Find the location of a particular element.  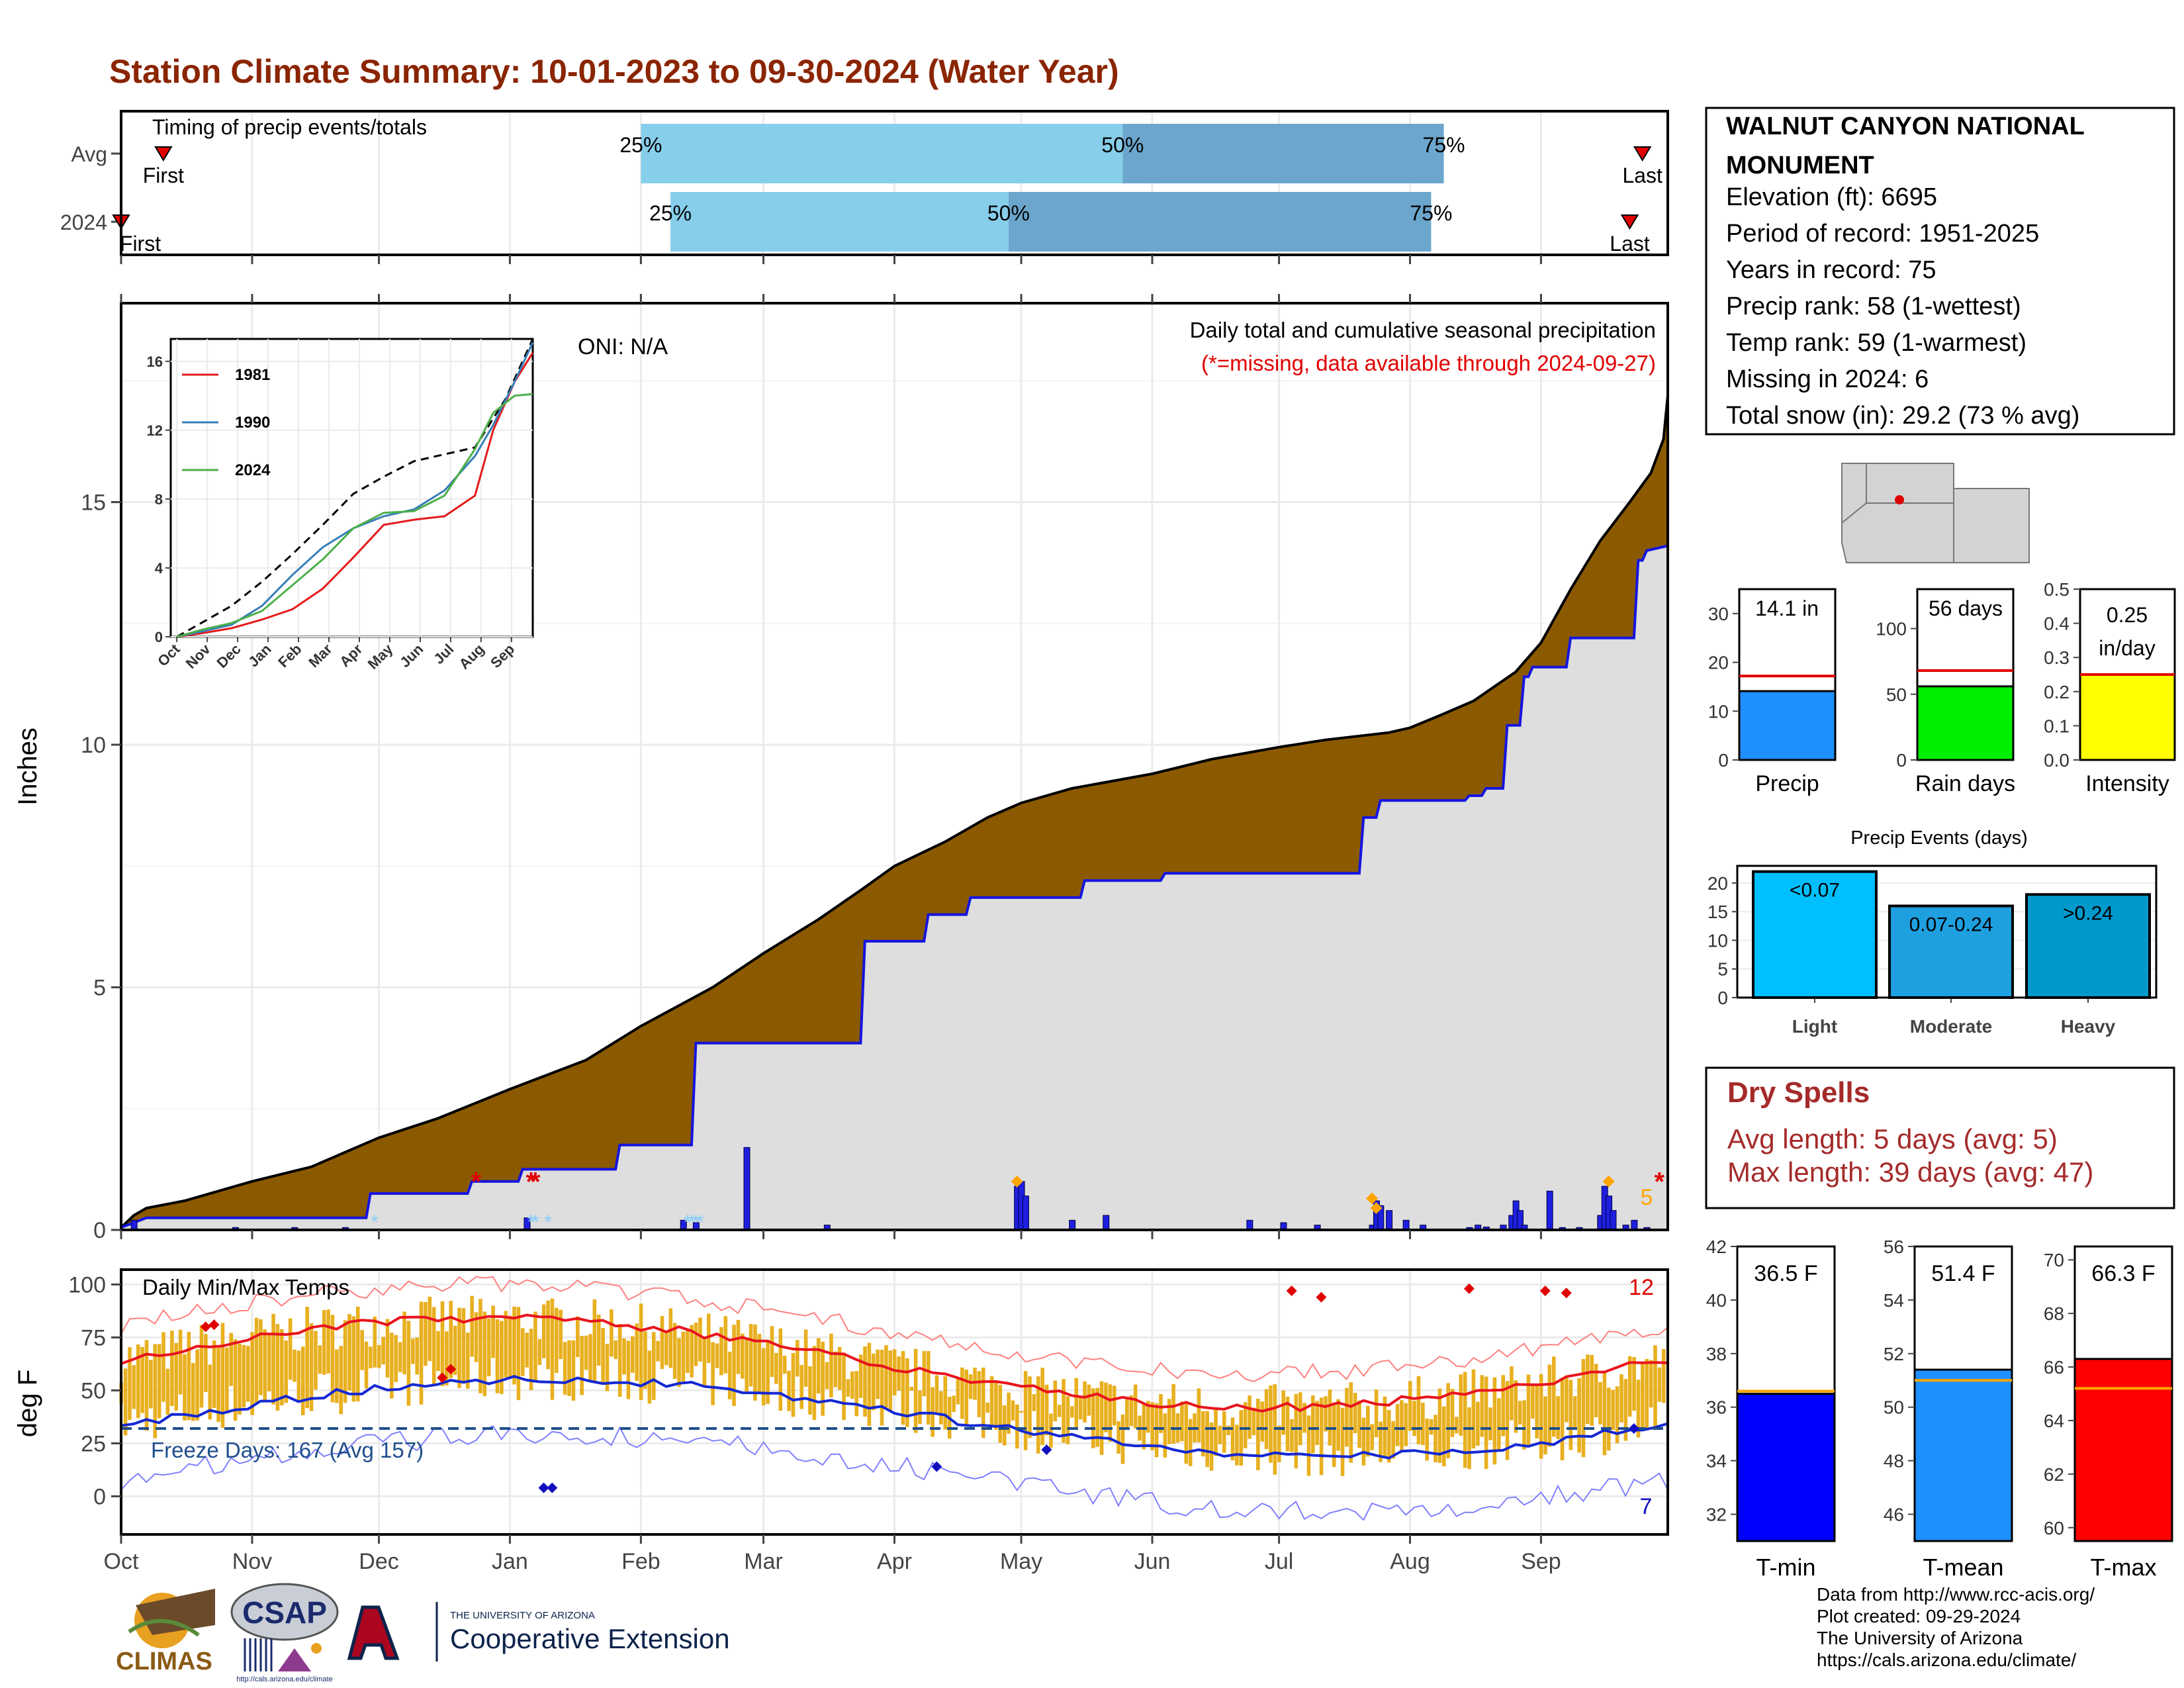

bar-y-tick: 50 is located at coordinates (1897, 694).